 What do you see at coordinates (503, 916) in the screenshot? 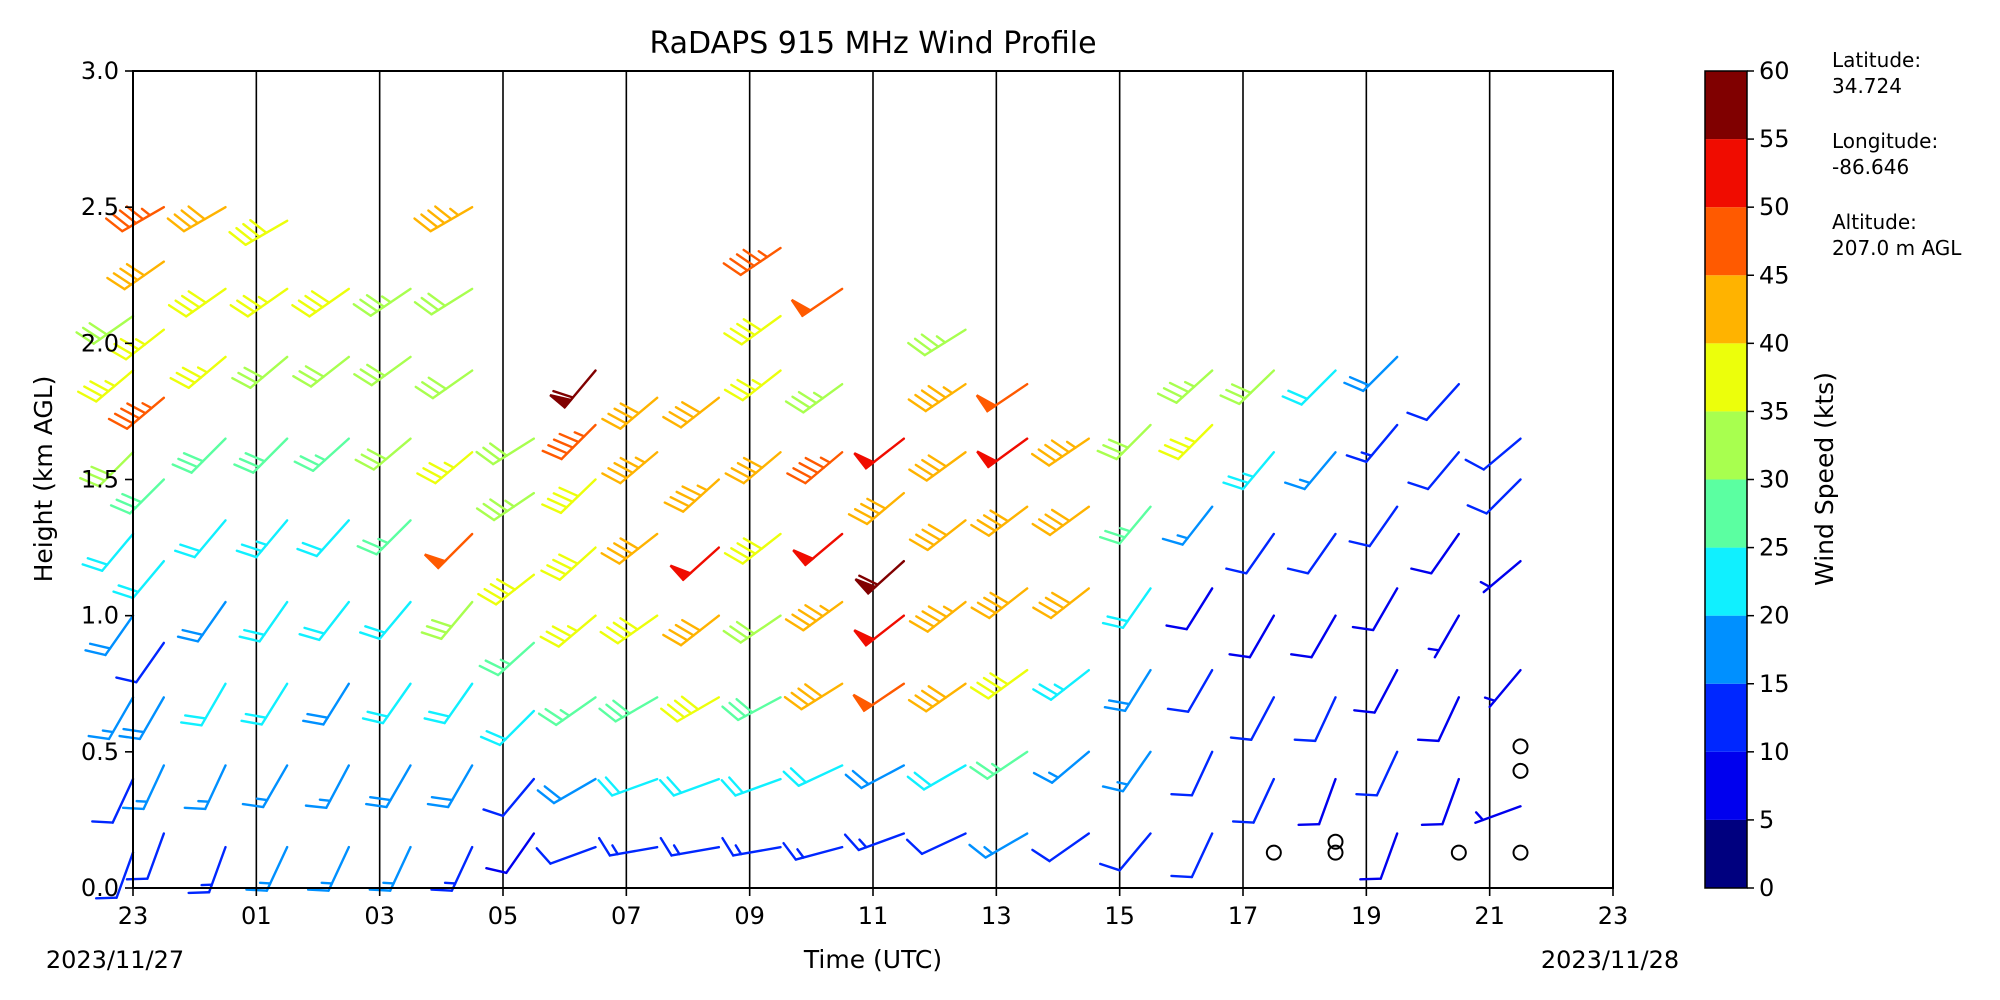
I see `x-tick-label: 05` at bounding box center [503, 916].